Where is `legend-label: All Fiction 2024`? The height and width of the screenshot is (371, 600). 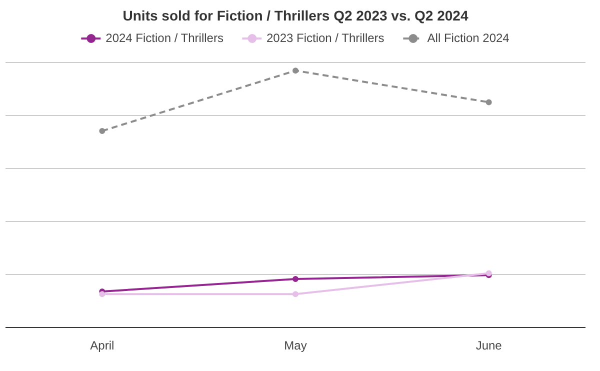
legend-label: All Fiction 2024 is located at coordinates (468, 38).